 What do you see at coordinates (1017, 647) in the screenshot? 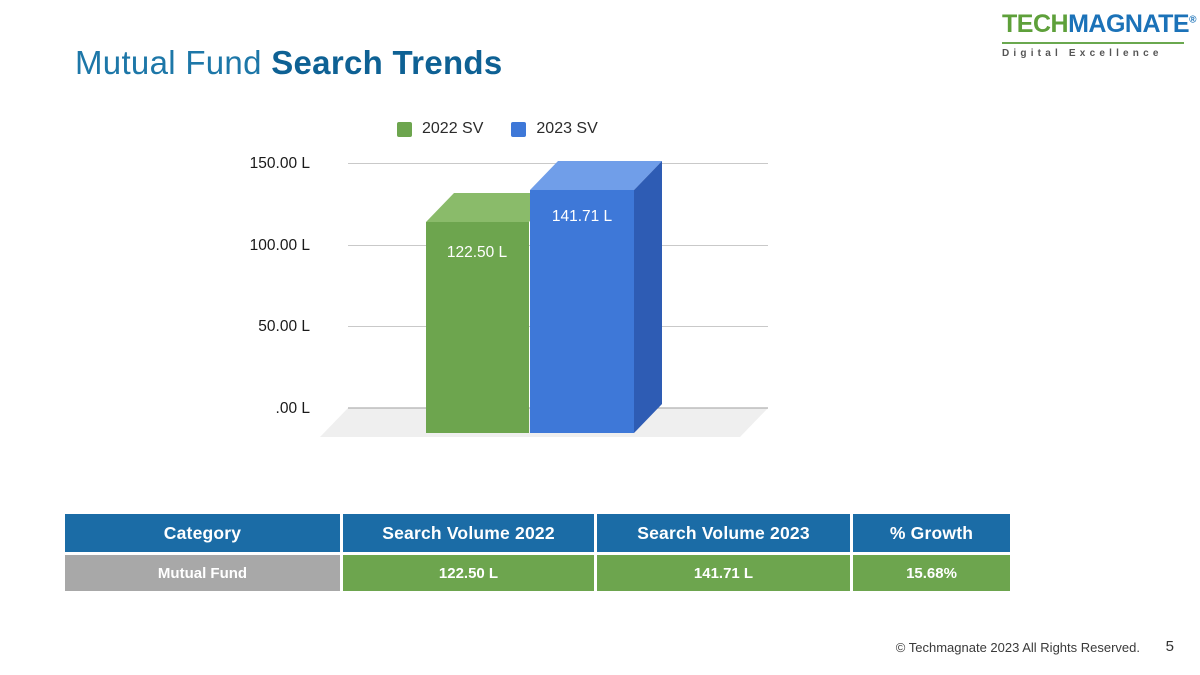
I see `footer-copyright: © Techmagnate 2023 All Rights Reserved.` at bounding box center [1017, 647].